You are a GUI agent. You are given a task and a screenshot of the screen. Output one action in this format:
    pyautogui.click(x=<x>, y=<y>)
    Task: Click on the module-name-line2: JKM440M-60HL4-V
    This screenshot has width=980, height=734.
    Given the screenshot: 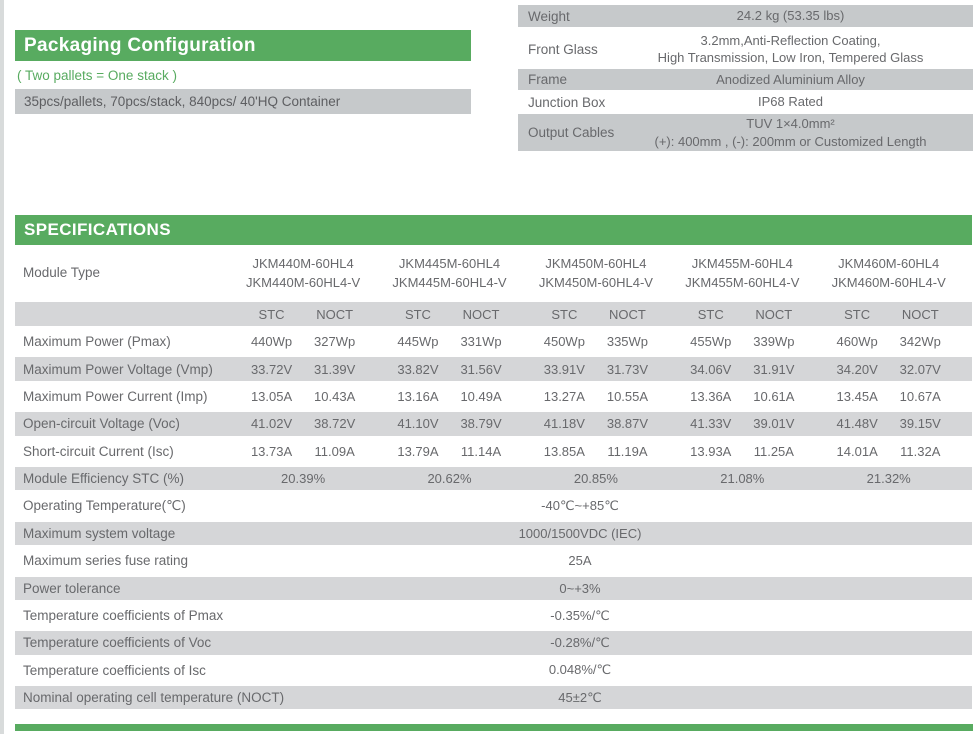 What is the action you would take?
    pyautogui.click(x=303, y=282)
    